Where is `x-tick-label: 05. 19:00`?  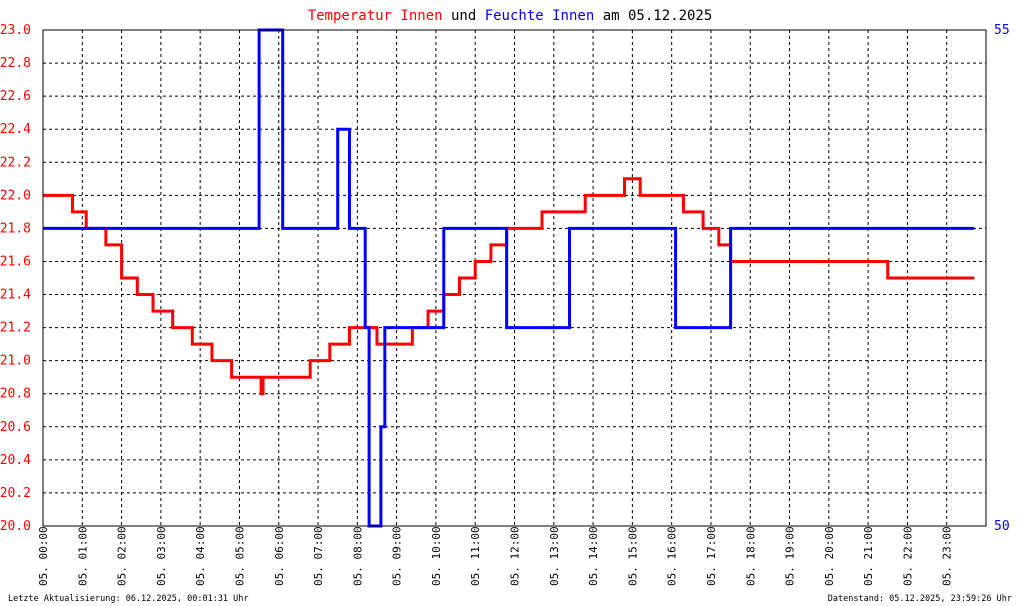 x-tick-label: 05. 19:00 is located at coordinates (790, 556).